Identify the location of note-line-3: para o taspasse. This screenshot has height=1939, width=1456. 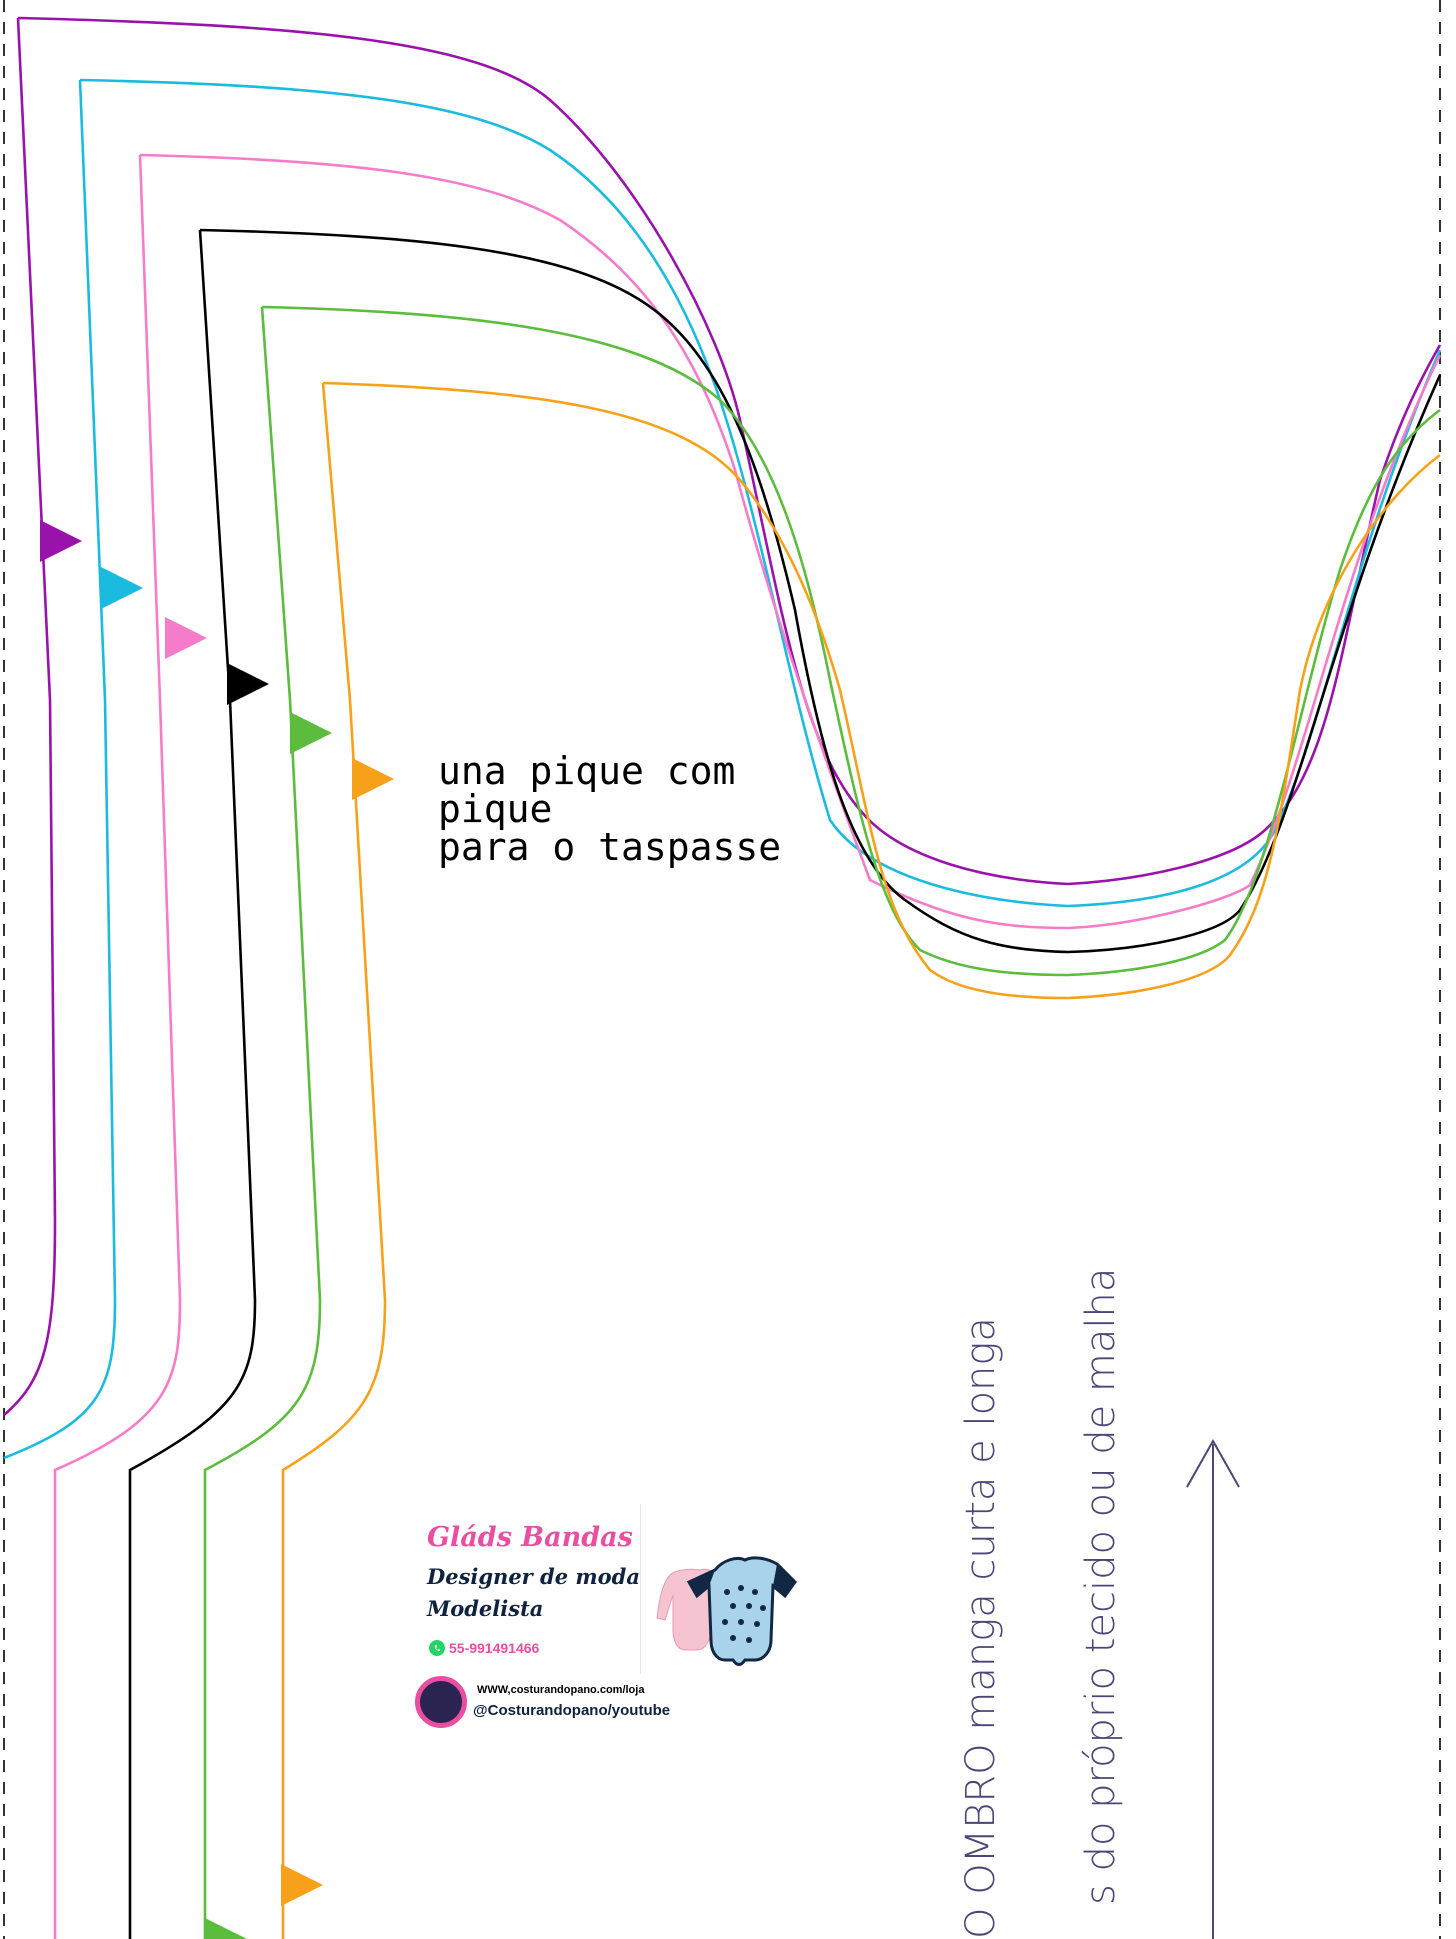
(610, 847).